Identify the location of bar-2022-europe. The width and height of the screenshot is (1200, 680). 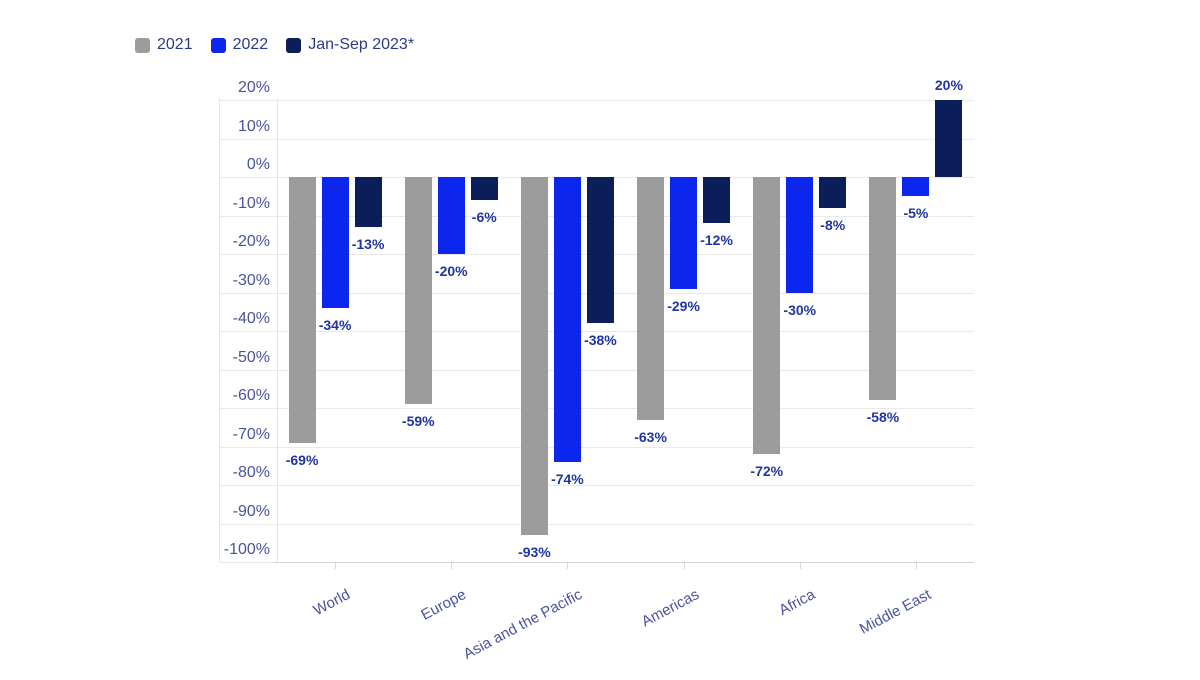
(451, 215).